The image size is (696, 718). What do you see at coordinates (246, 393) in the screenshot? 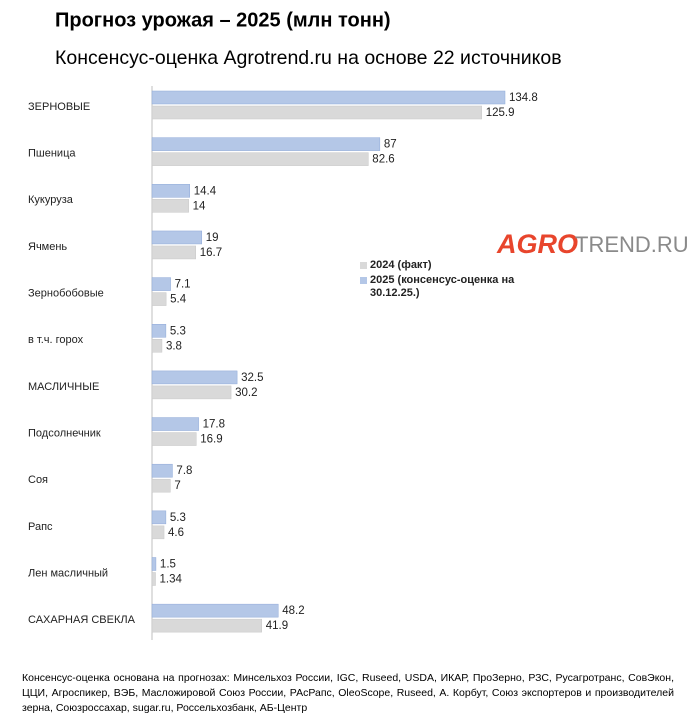
I see `value-label: 30.2` at bounding box center [246, 393].